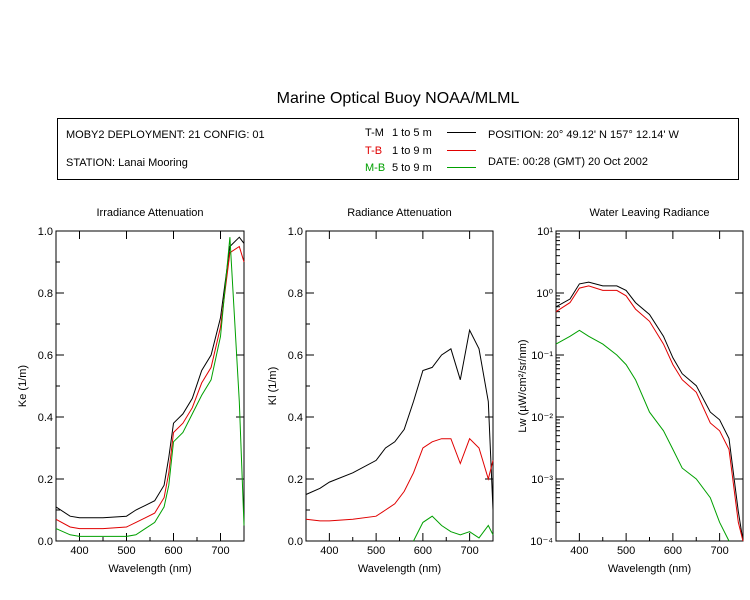 This screenshot has width=750, height=600. I want to click on legend-range-mb: 5 to 9 m, so click(412, 168).